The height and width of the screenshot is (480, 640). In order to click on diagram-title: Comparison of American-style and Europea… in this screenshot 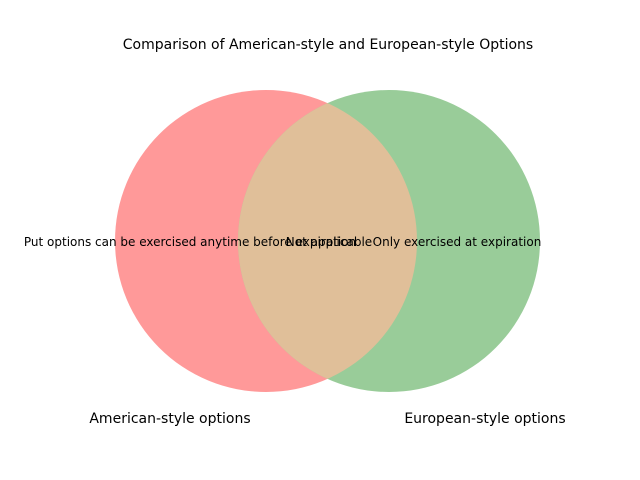, I will do `click(328, 45)`.